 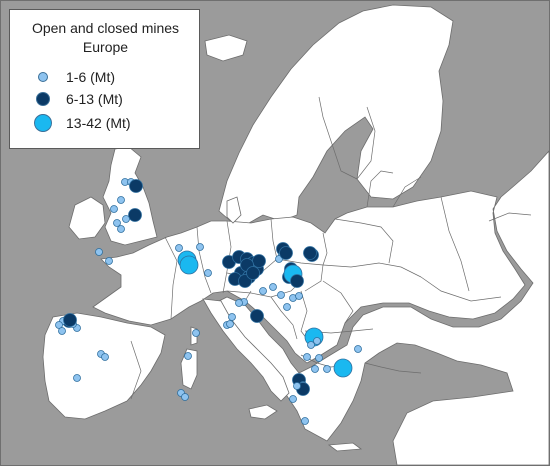 I want to click on crete-landmass, so click(x=345, y=447).